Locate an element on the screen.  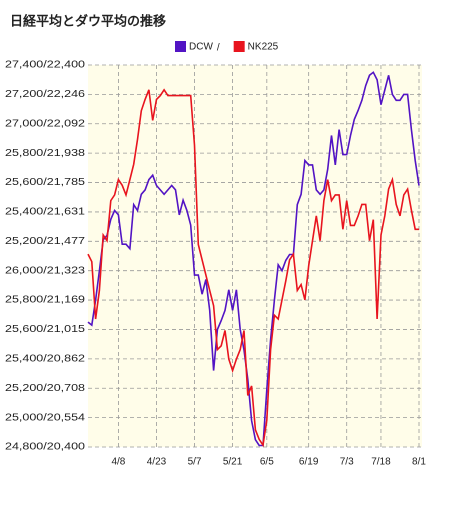
x-tick-label: 8/1 is located at coordinates (419, 462).